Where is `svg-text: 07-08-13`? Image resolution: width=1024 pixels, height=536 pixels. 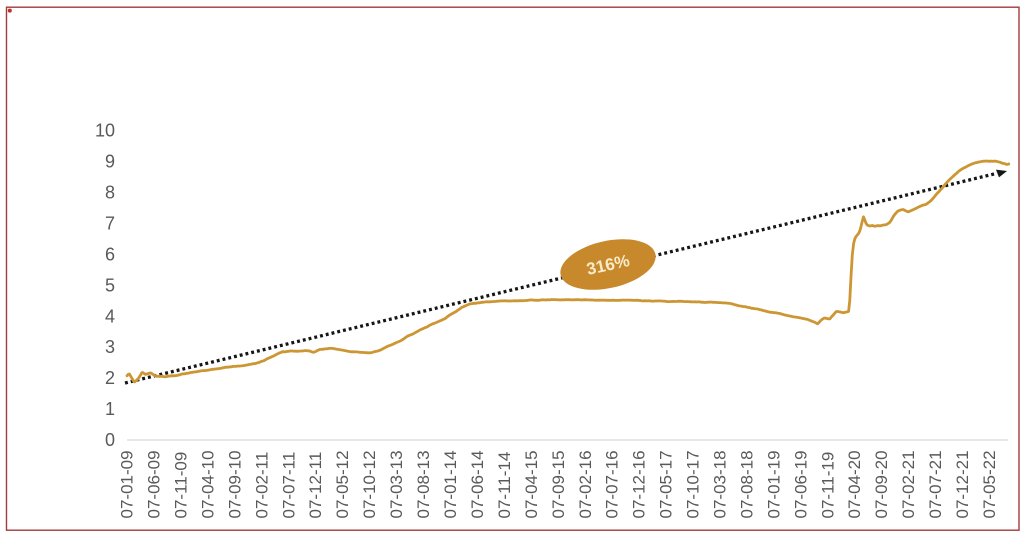
svg-text: 07-08-13 is located at coordinates (423, 484).